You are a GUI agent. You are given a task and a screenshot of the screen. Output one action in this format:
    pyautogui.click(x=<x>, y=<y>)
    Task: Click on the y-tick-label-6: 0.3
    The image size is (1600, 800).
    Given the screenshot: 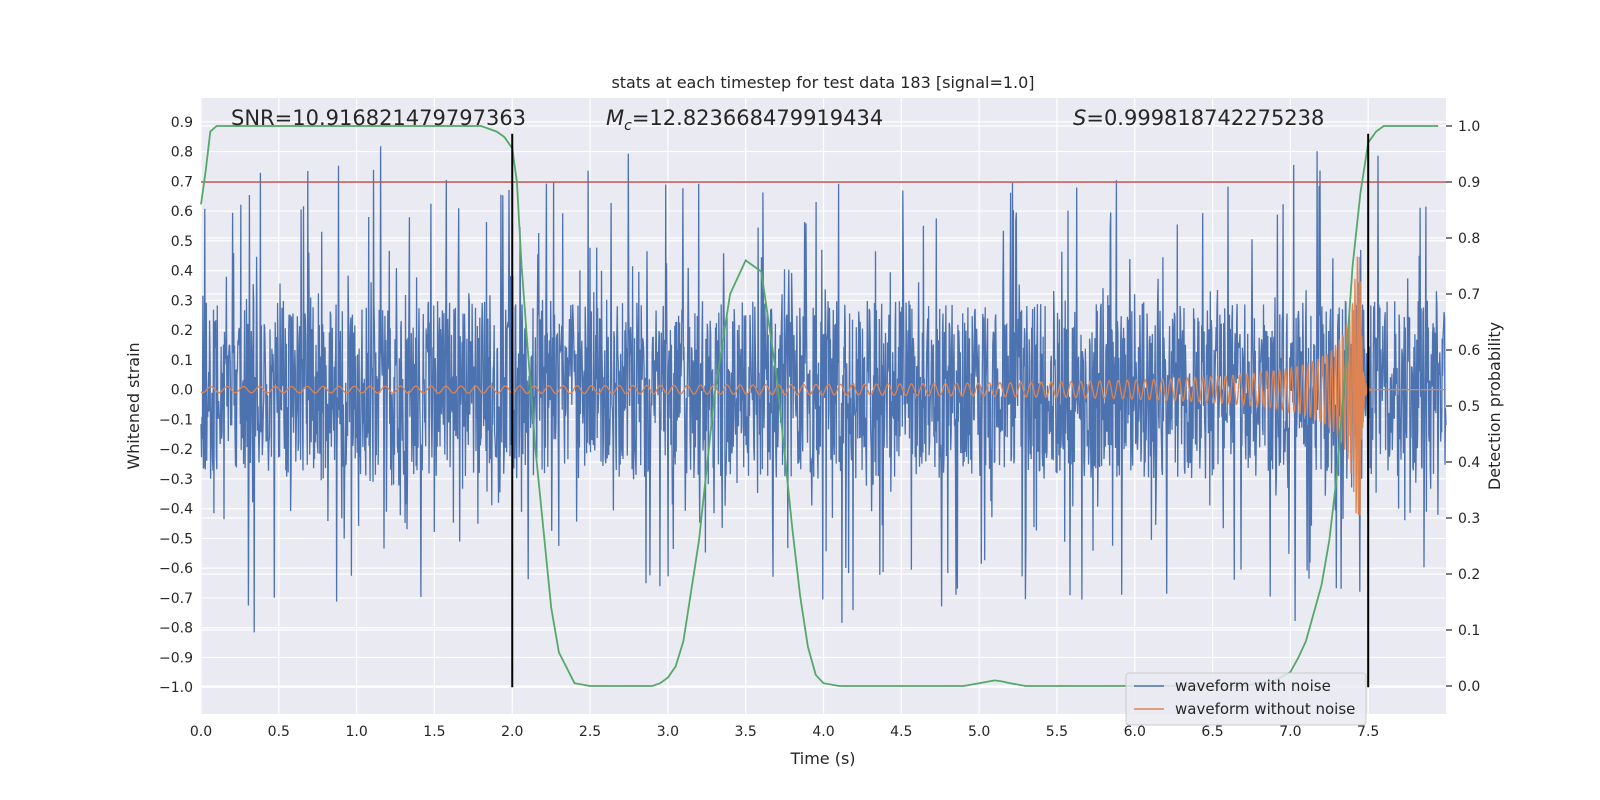 What is the action you would take?
    pyautogui.click(x=182, y=301)
    